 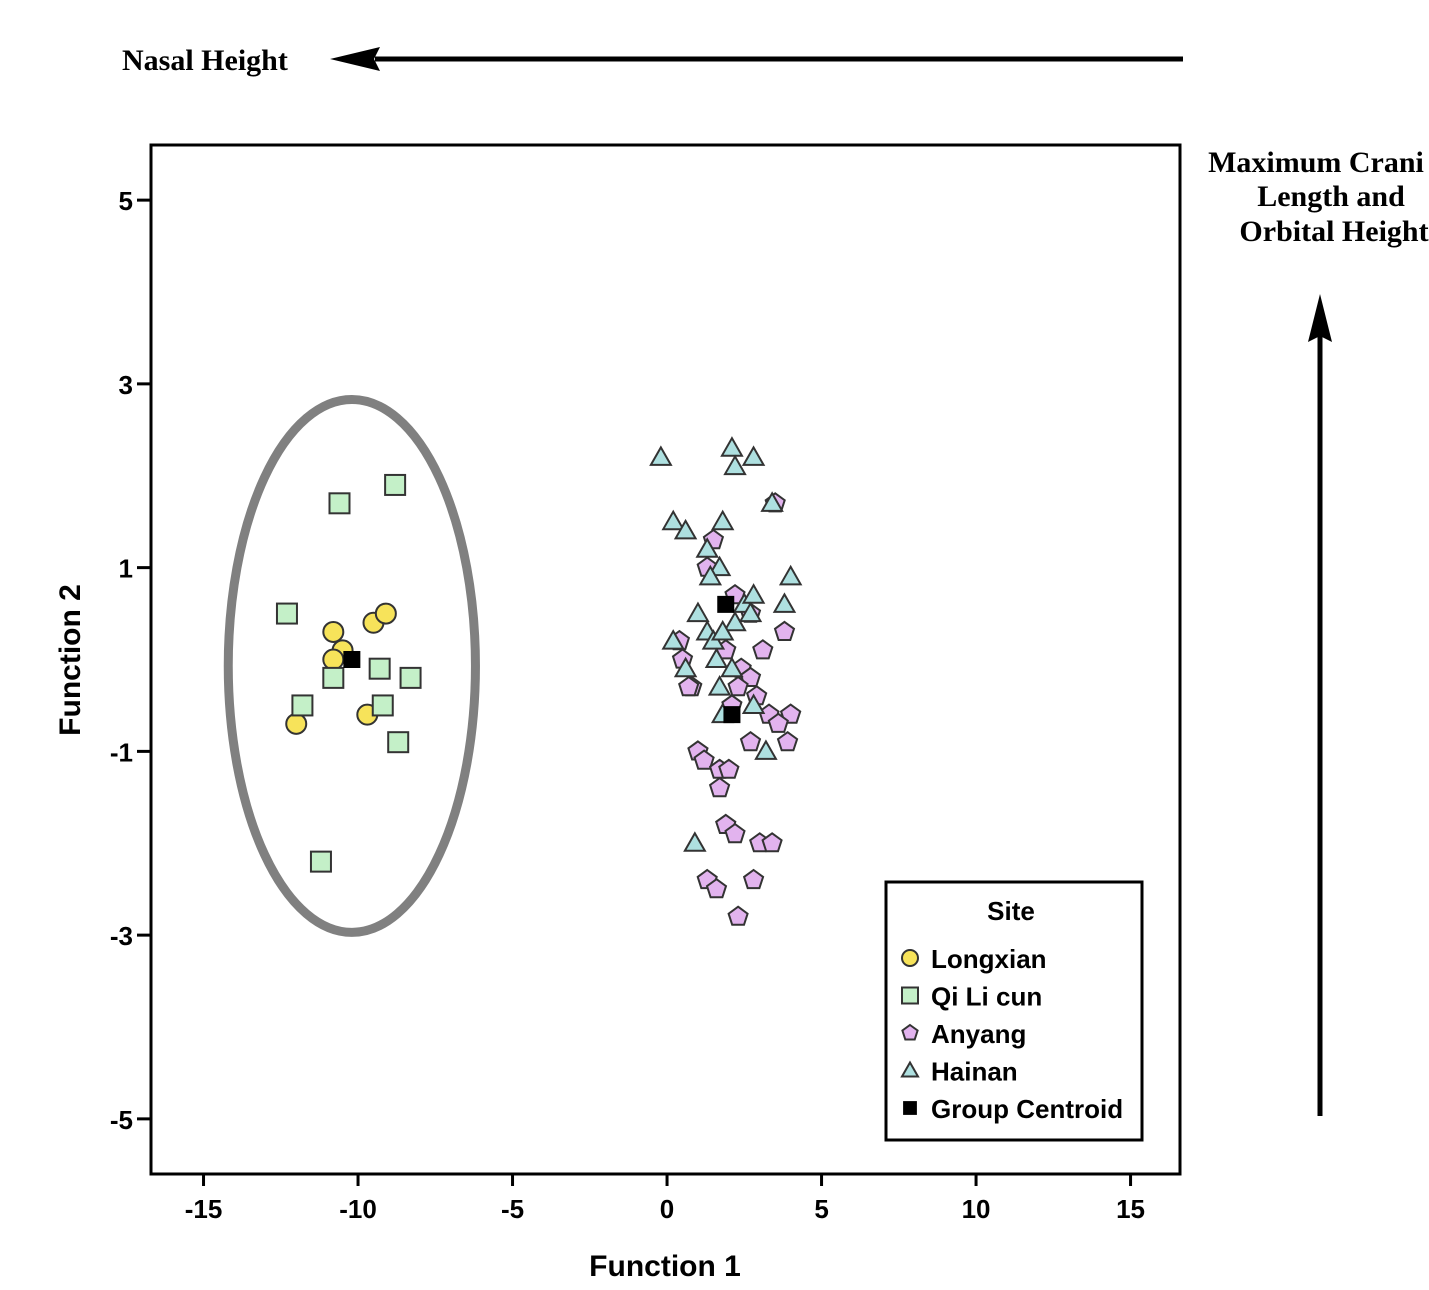 I want to click on legend-label-longxian: Longxian, so click(x=989, y=959).